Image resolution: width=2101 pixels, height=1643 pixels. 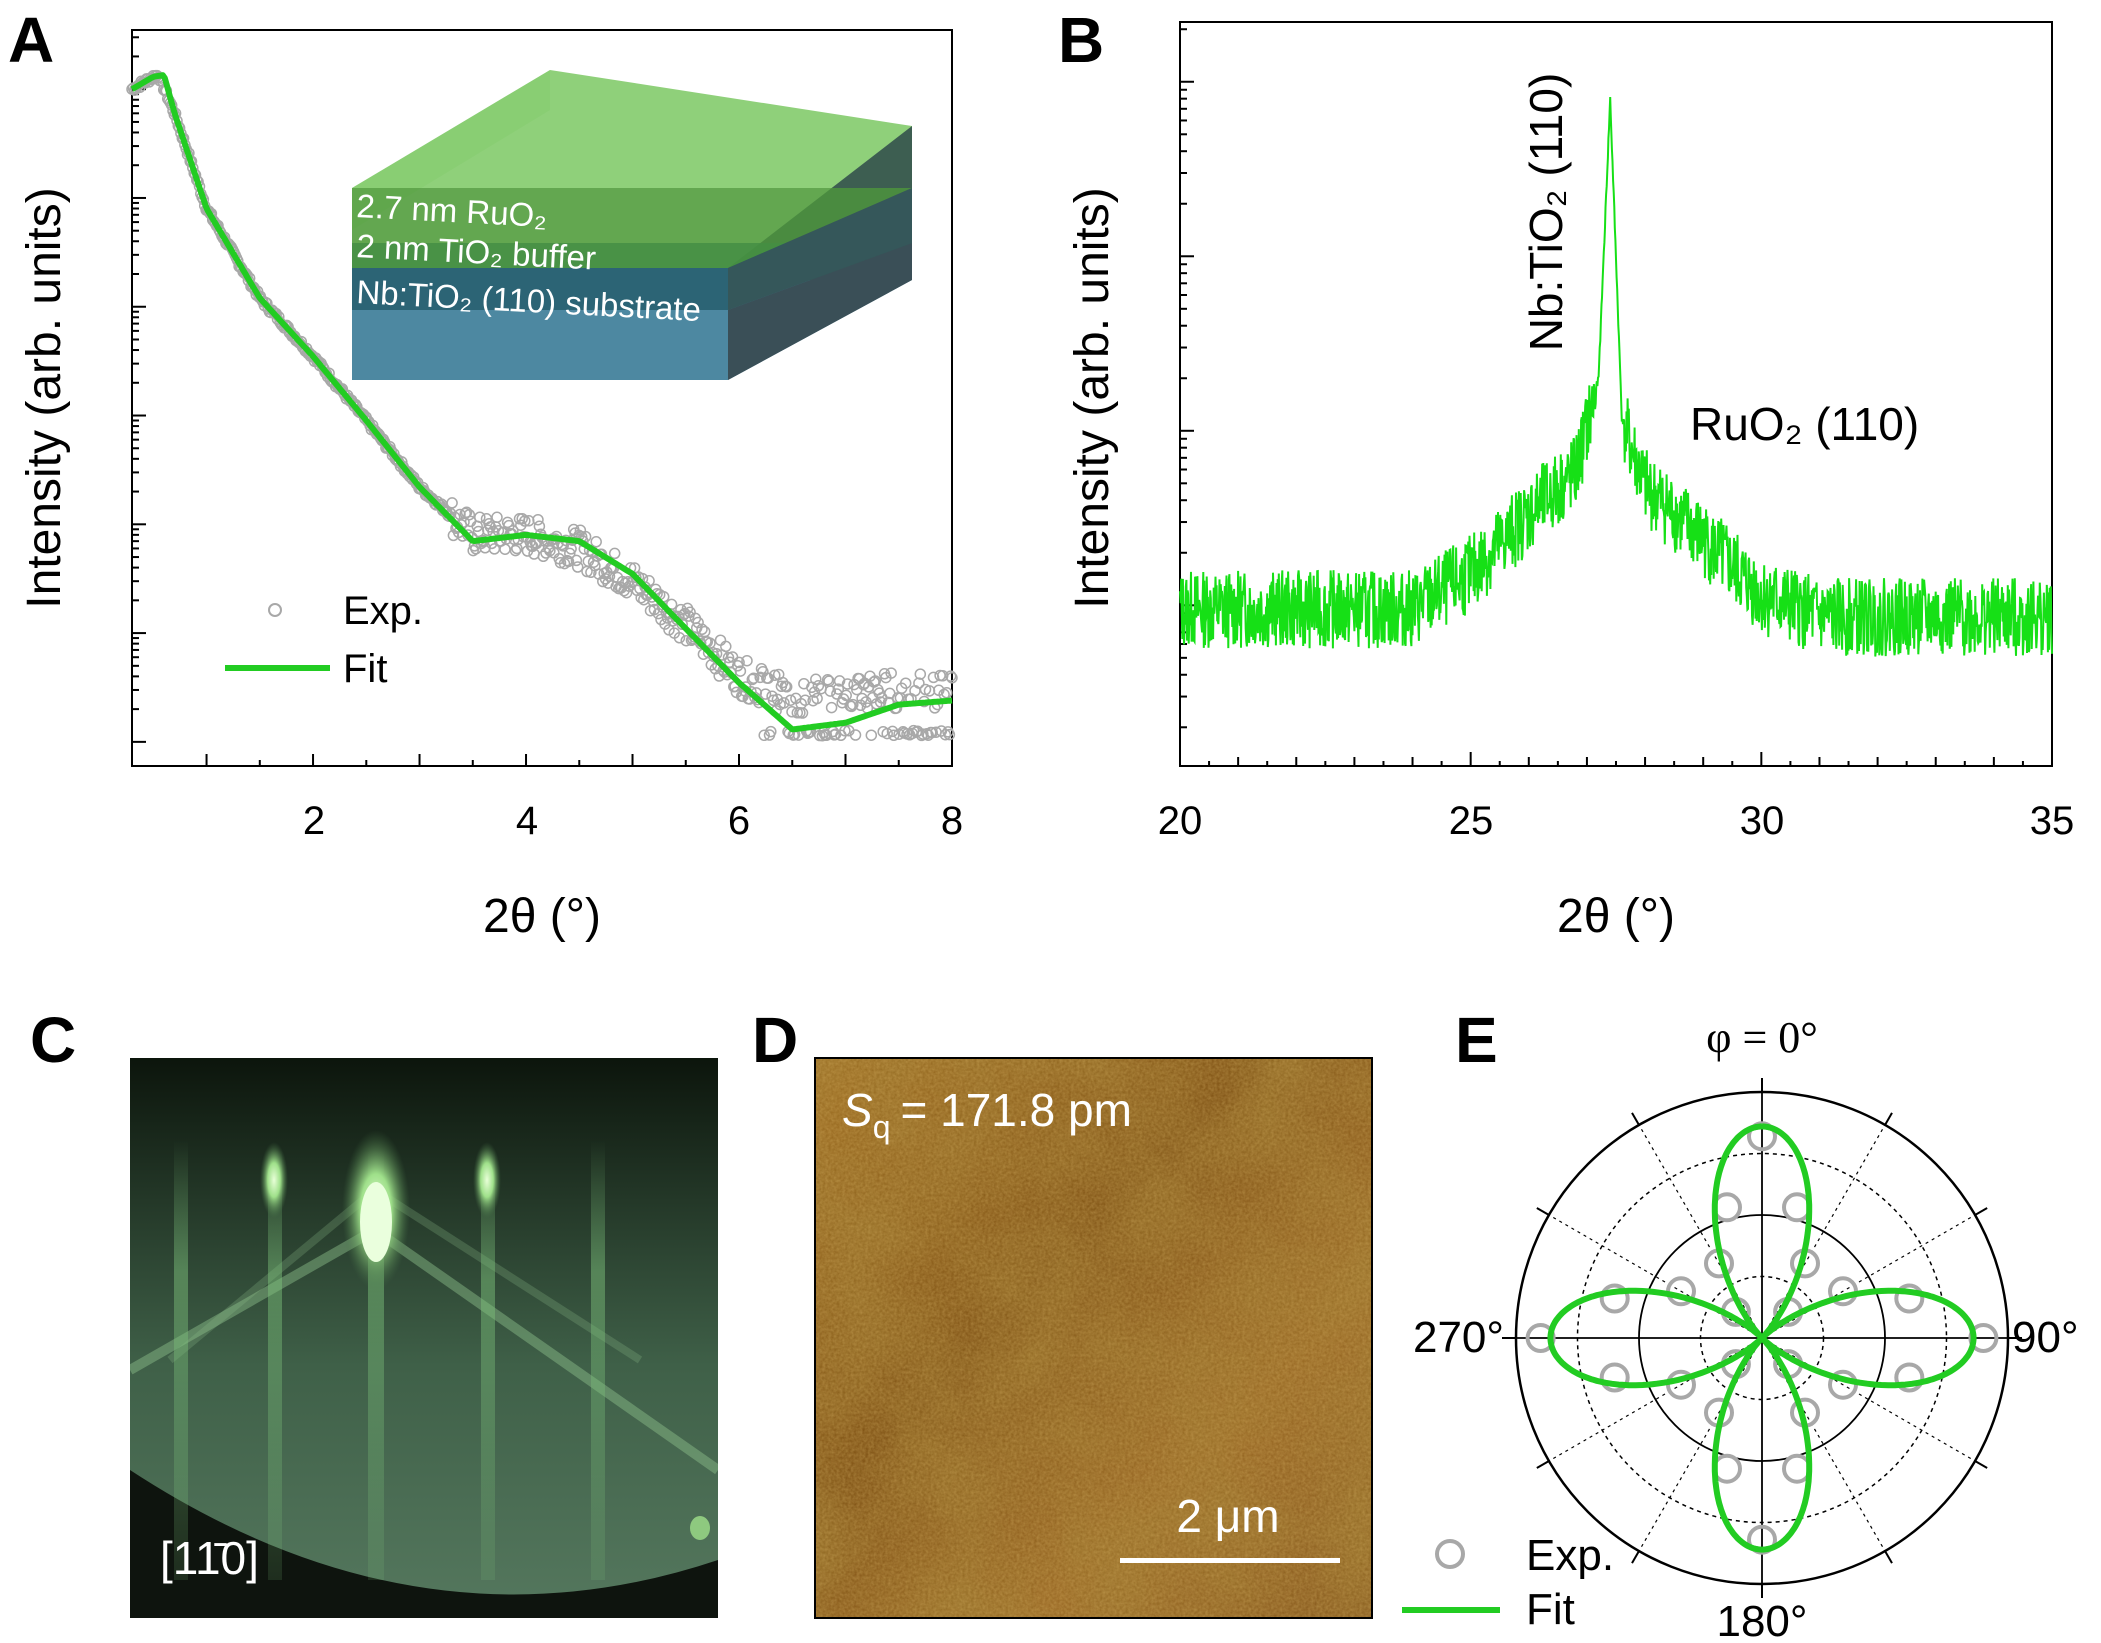 I want to click on annot-substrate-peak: Nb:TiO₂ (110), so click(x=1546, y=212).